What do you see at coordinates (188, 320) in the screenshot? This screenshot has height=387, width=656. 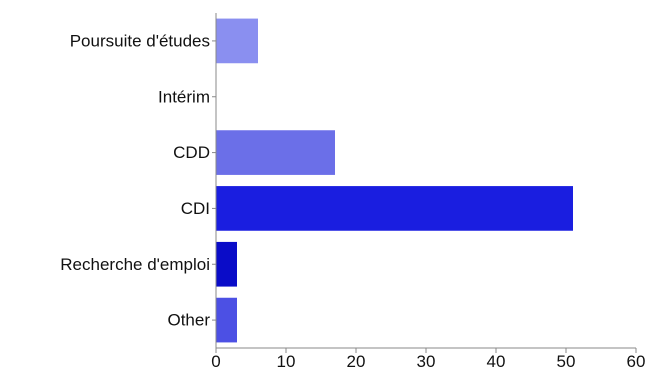 I see `category-label: Other` at bounding box center [188, 320].